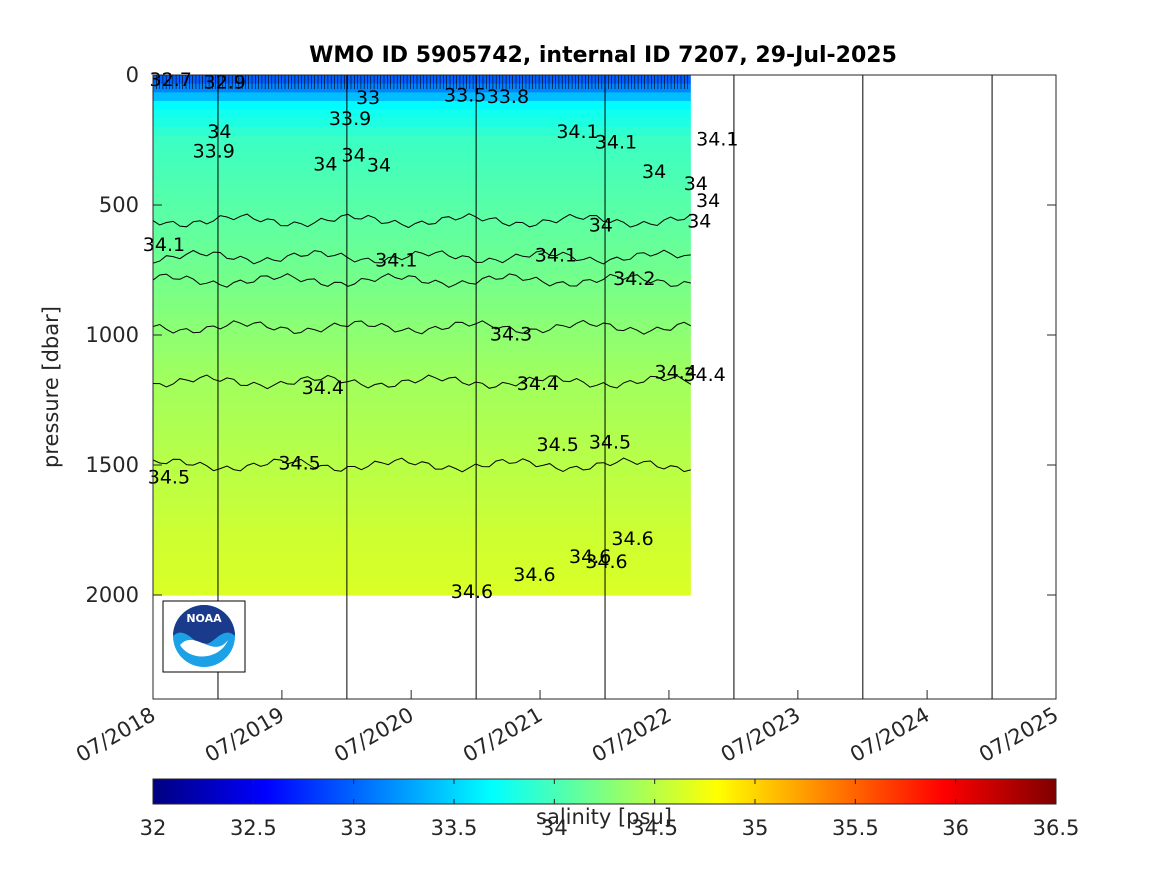 The height and width of the screenshot is (875, 1167). What do you see at coordinates (634, 279) in the screenshot?
I see `contour-label: 34.2` at bounding box center [634, 279].